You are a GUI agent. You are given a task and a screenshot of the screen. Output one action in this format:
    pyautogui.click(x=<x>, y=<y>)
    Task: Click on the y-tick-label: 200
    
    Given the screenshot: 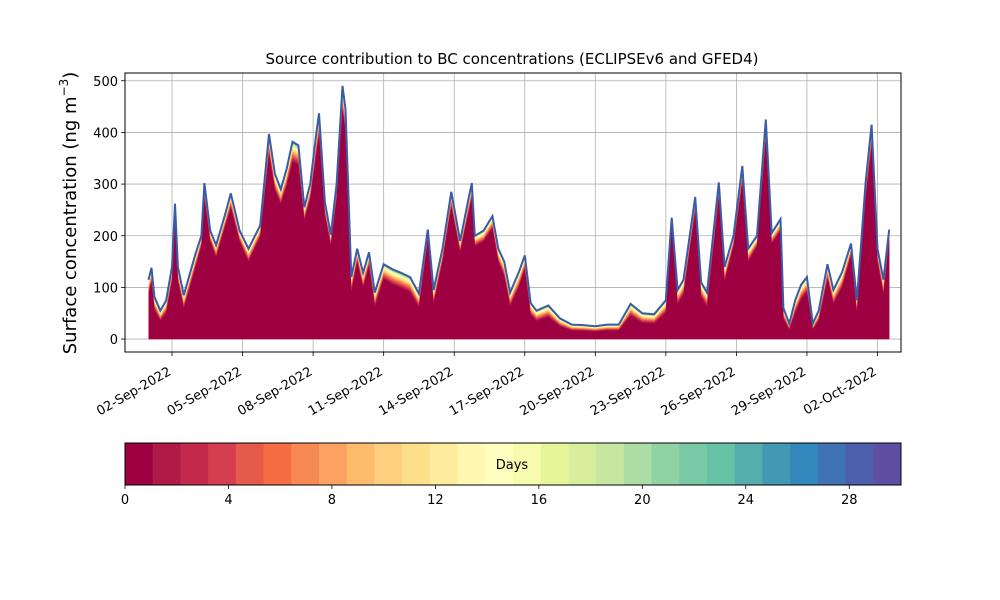 What is the action you would take?
    pyautogui.click(x=105, y=237)
    